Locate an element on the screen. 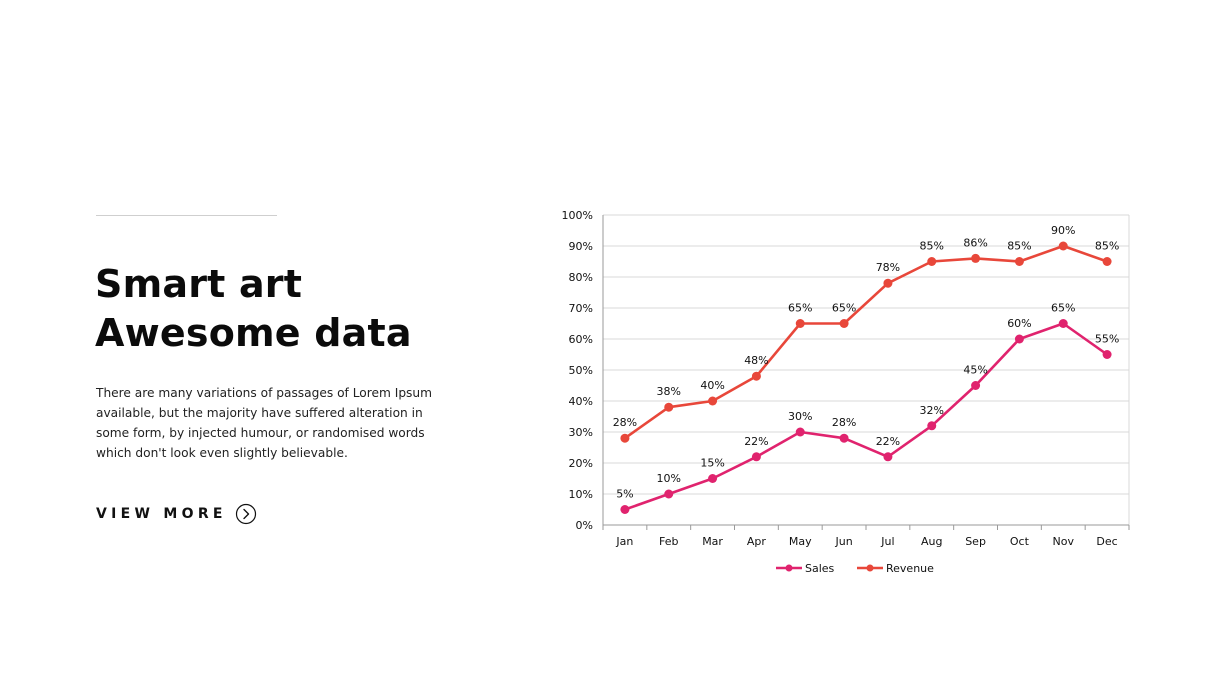 The height and width of the screenshot is (690, 1226). data-label-sales: 5% is located at coordinates (624, 494).